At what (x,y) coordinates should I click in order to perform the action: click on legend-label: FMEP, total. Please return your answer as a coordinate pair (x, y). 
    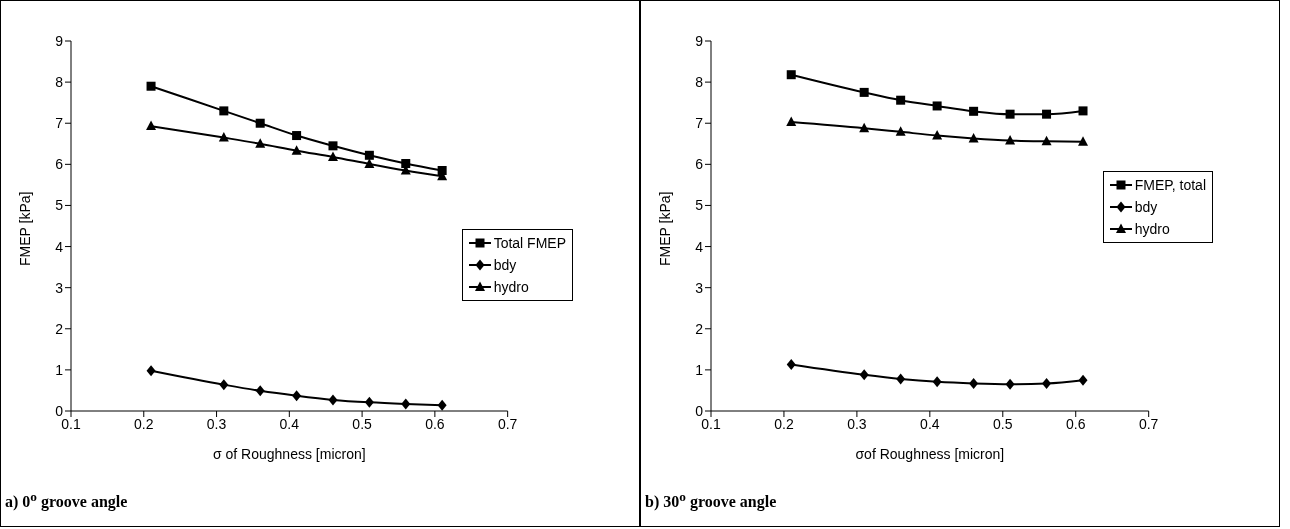
    Looking at the image, I should click on (1170, 185).